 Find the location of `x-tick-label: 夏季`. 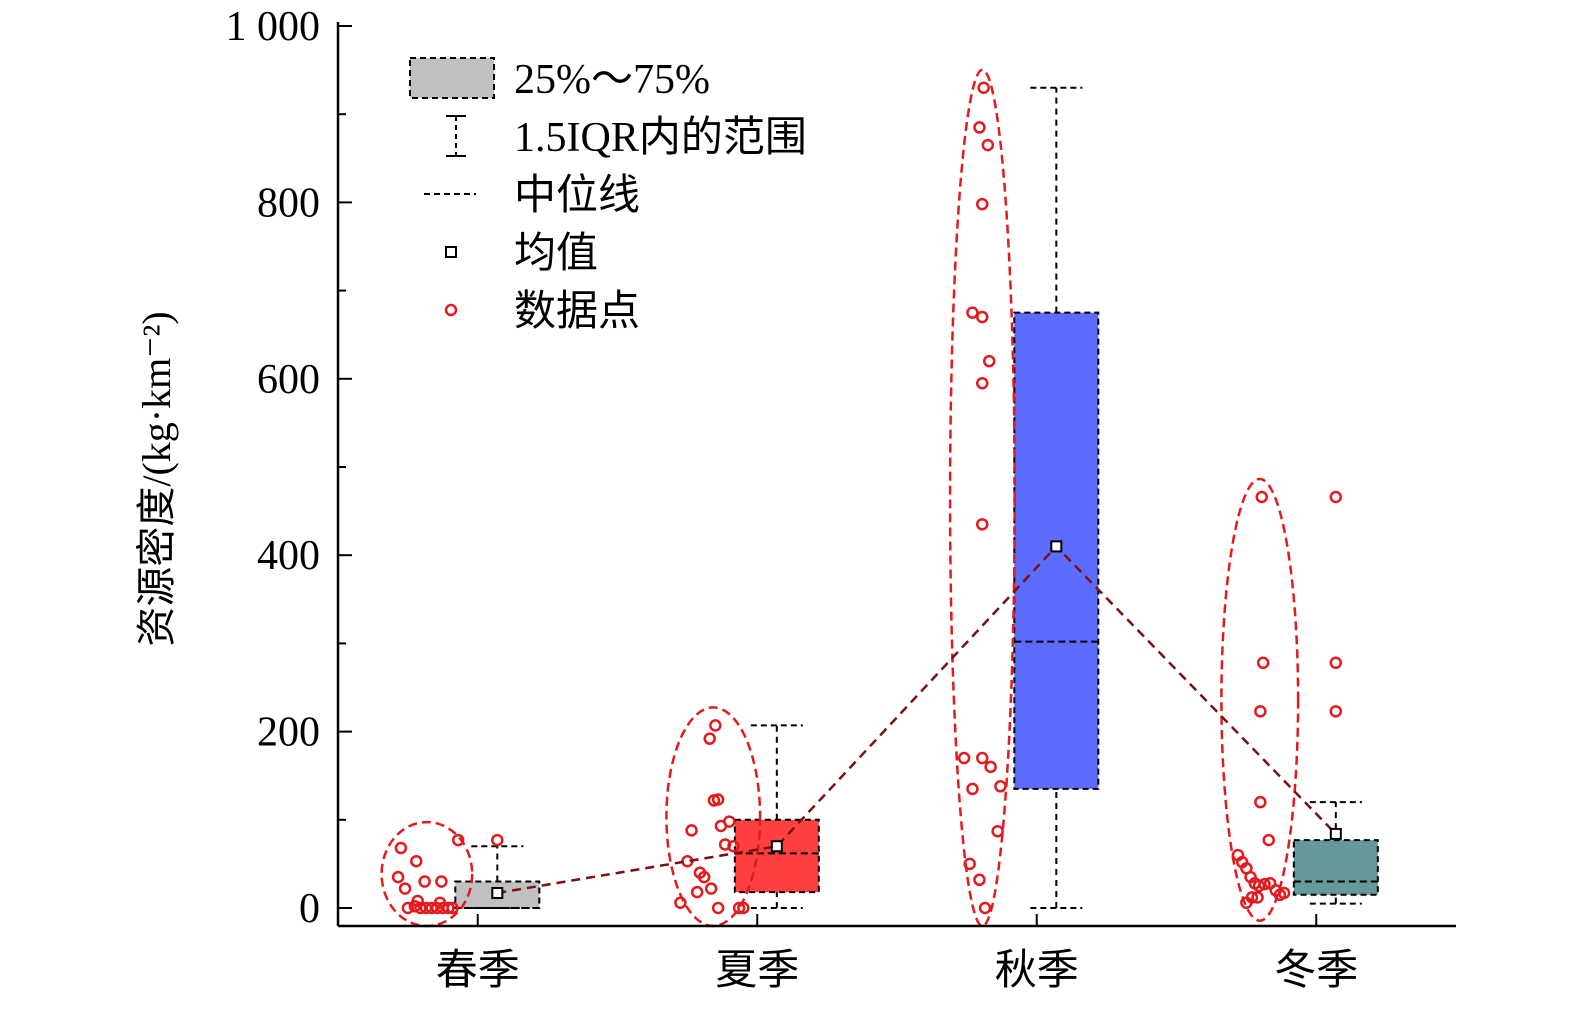

x-tick-label: 夏季 is located at coordinates (757, 971).